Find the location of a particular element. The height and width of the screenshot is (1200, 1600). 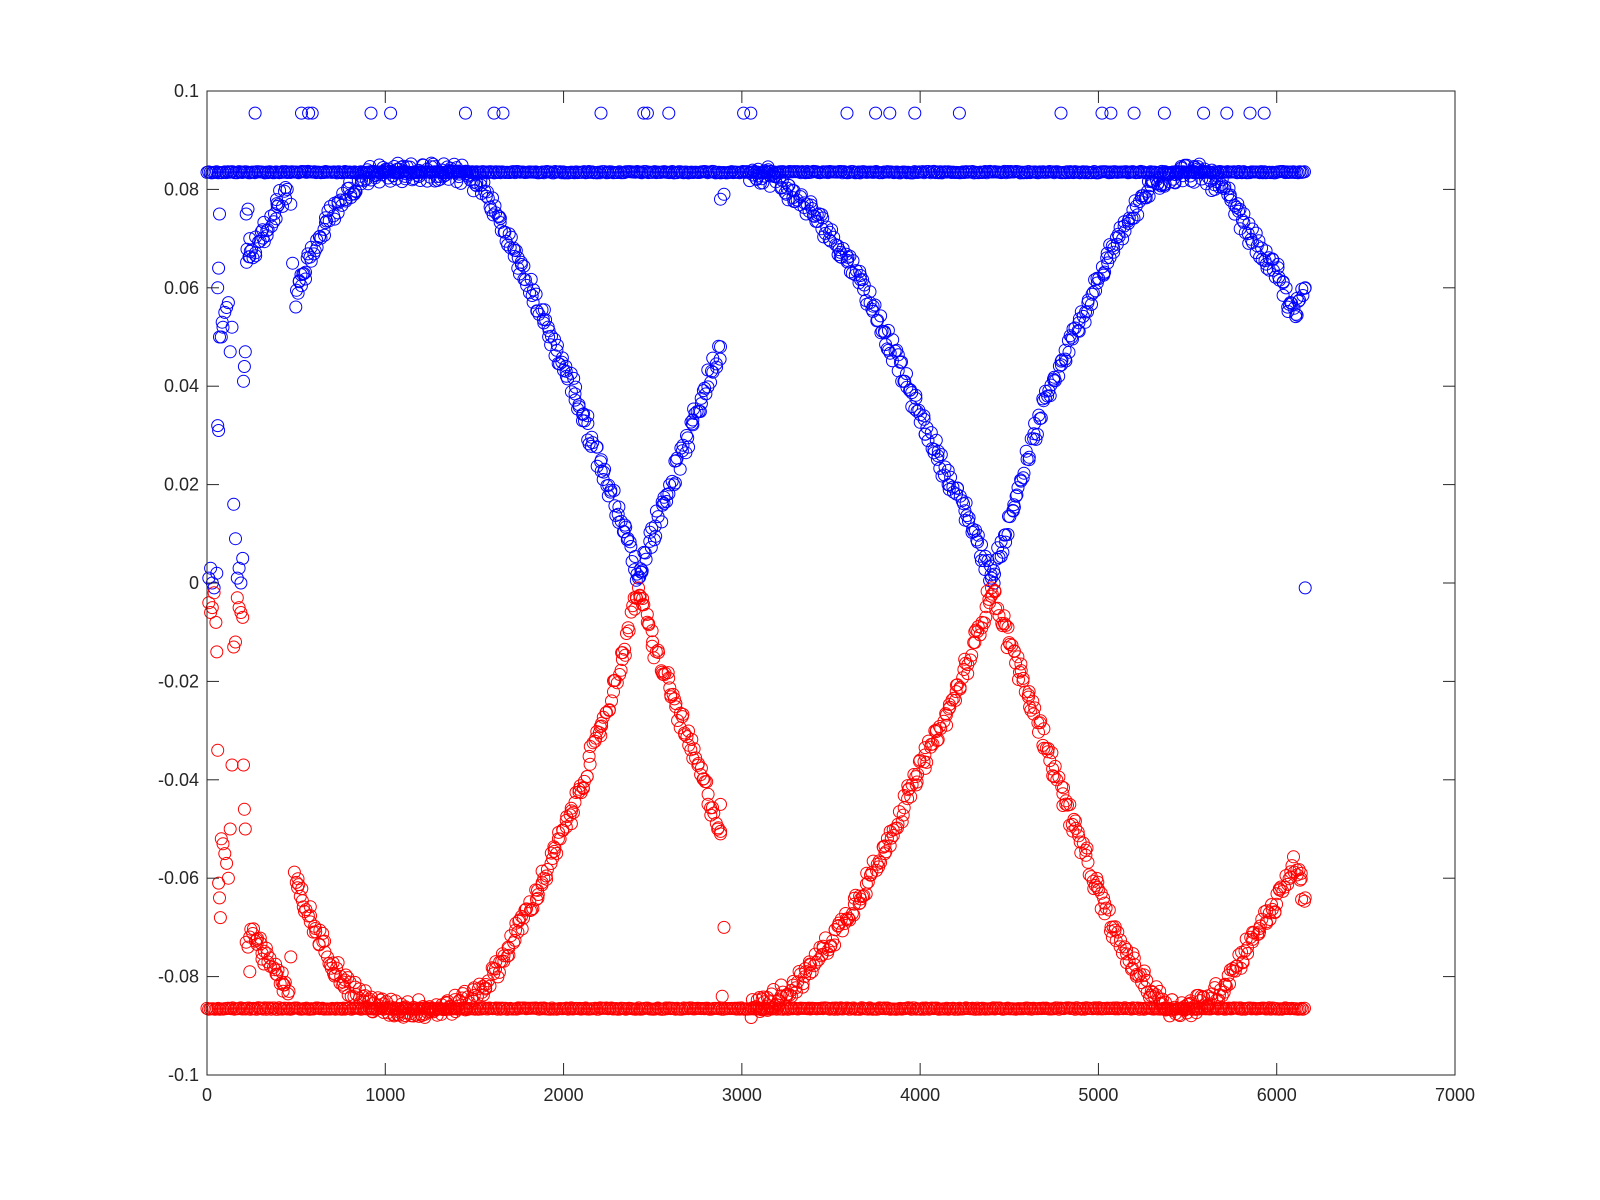

y-tick-label: 0.1 is located at coordinates (186, 91).